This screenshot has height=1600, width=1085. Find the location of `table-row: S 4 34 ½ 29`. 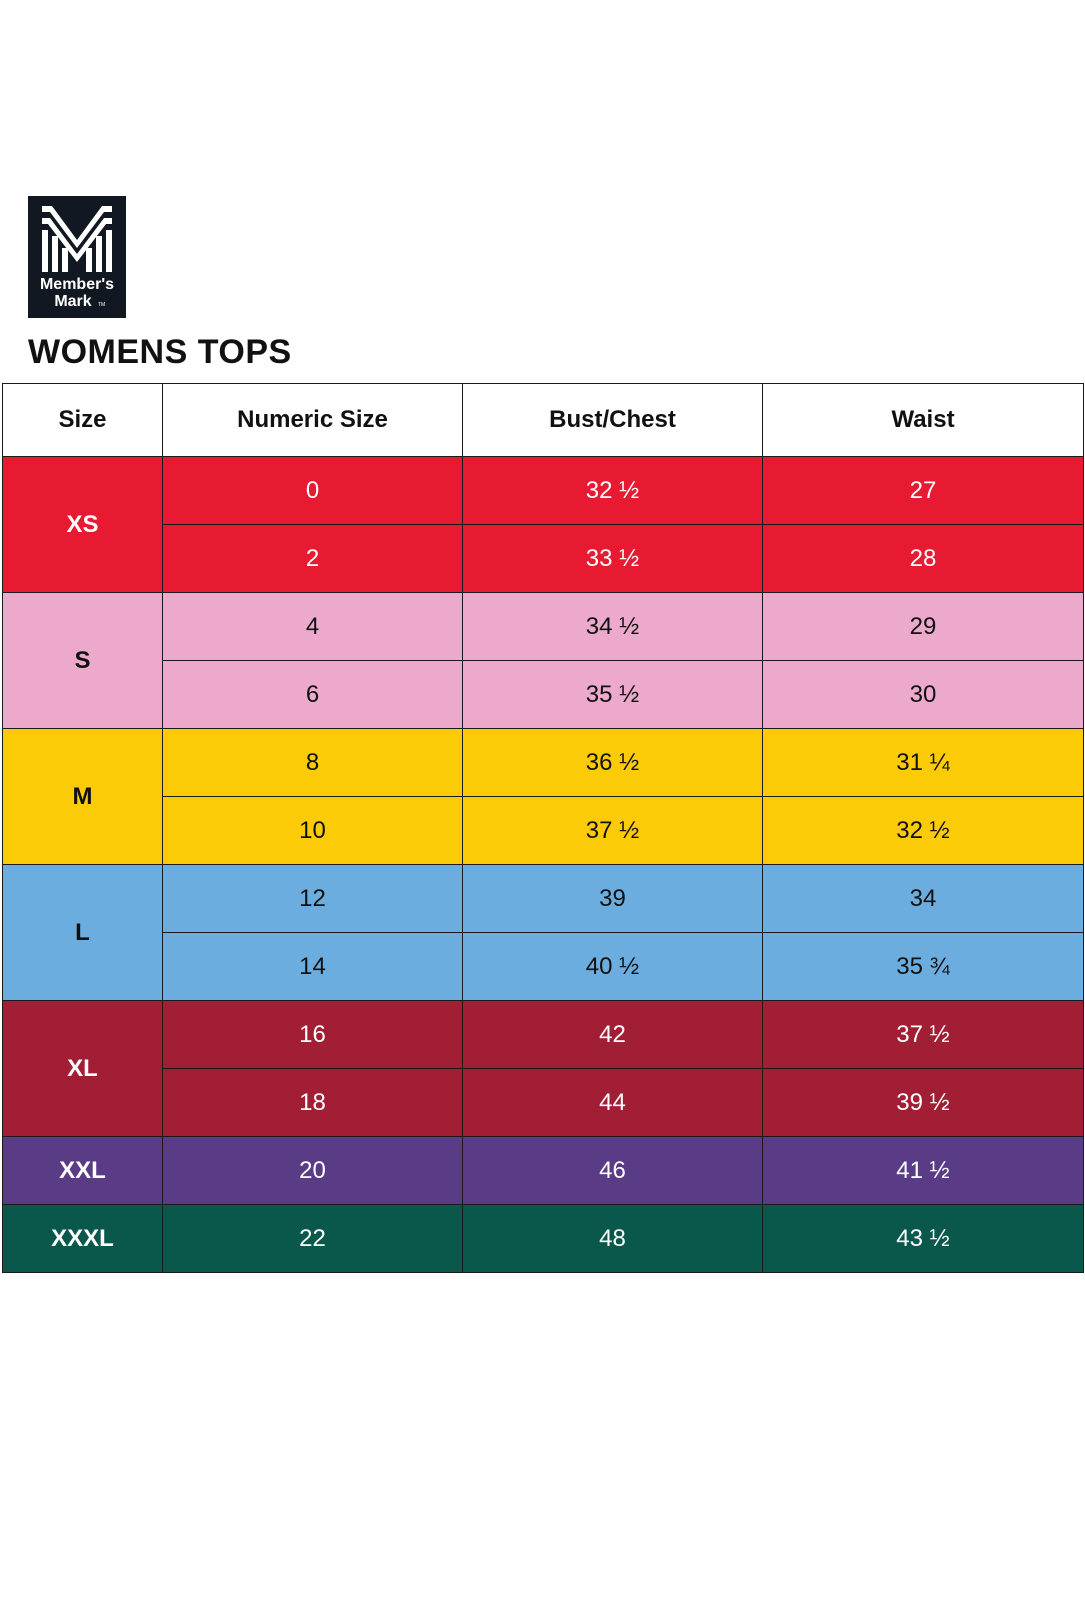

table-row: S 4 34 ½ 29 is located at coordinates (543, 660).